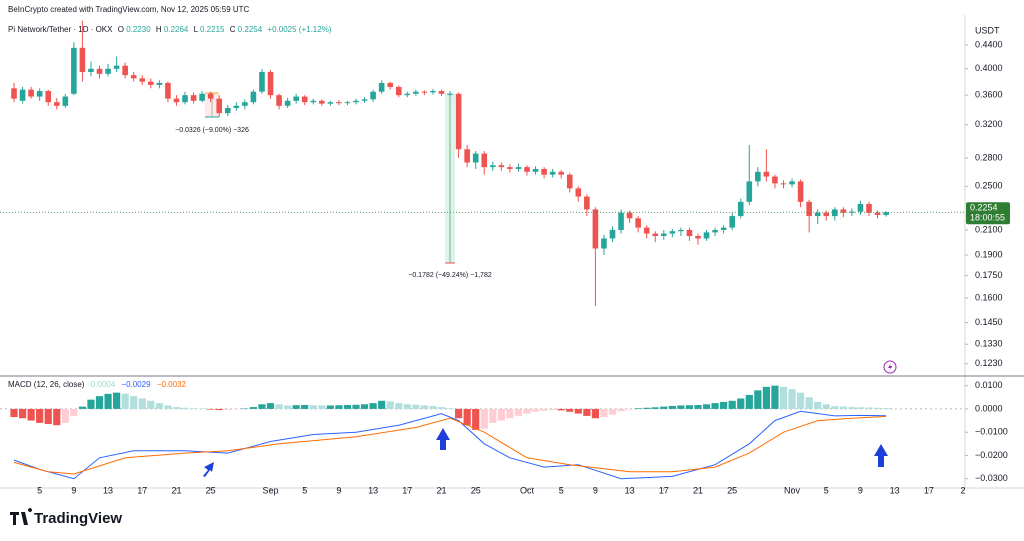  I want to click on x-tick-label: Sep, so click(271, 490).